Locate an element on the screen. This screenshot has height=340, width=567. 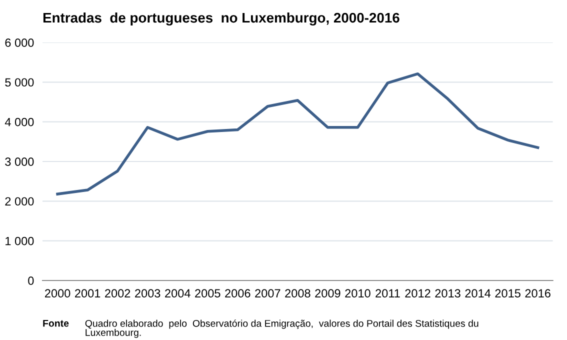
x-tick-label: 2012 is located at coordinates (417, 293).